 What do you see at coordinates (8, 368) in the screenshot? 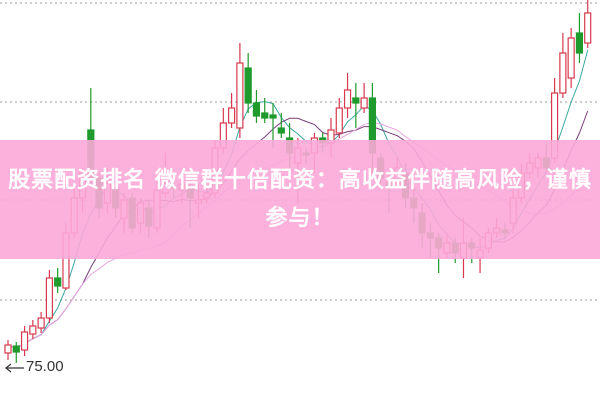
I see `annotation-arrowhead` at bounding box center [8, 368].